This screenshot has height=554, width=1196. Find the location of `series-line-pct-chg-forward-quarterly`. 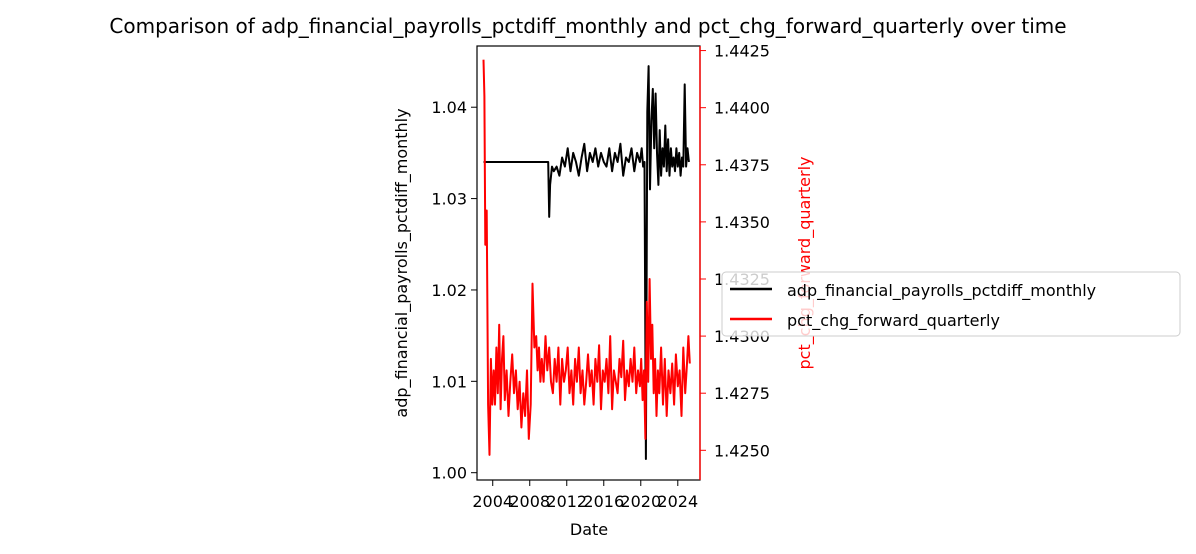

series-line-pct-chg-forward-quarterly is located at coordinates (586, 257).